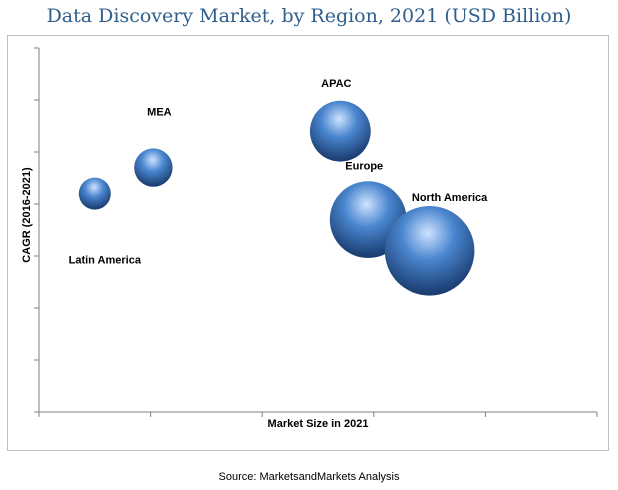  What do you see at coordinates (450, 198) in the screenshot?
I see `bubble-label-north-america: North America` at bounding box center [450, 198].